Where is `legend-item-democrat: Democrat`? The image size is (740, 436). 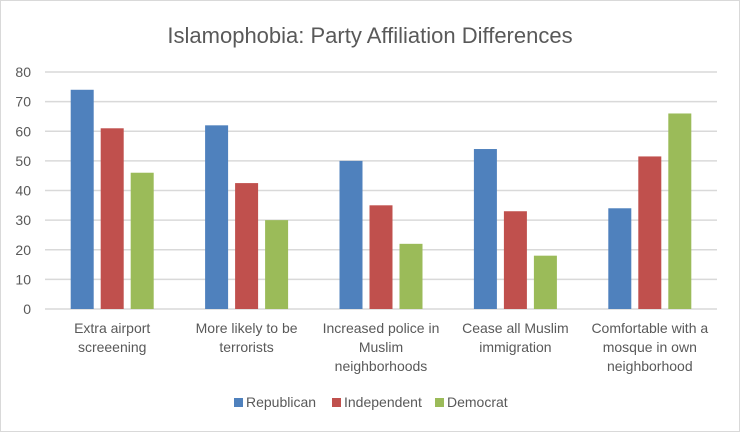
legend-item-democrat: Democrat is located at coordinates (471, 402).